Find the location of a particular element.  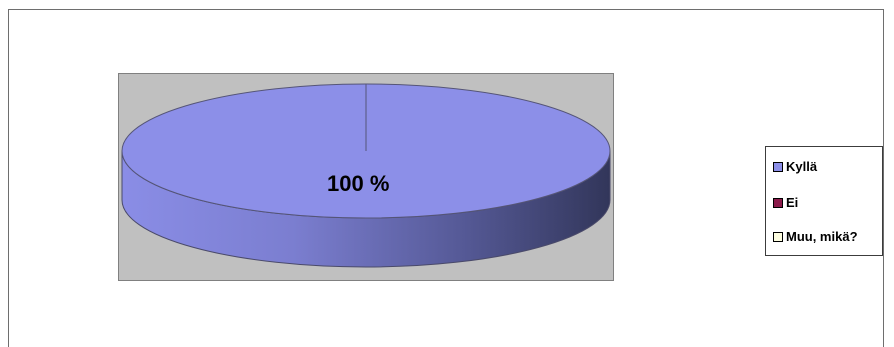

legend-swatch-kylla is located at coordinates (778, 166).